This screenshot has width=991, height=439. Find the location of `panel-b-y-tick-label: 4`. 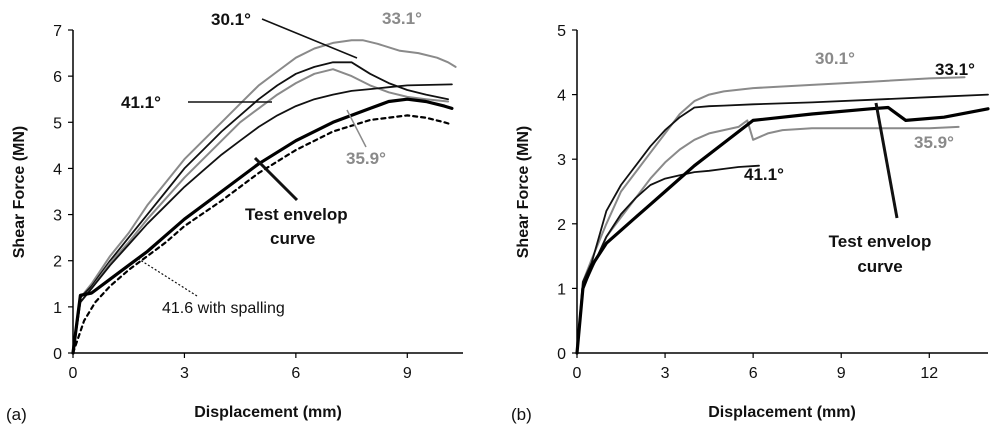

panel-b-y-tick-label: 4 is located at coordinates (561, 96).